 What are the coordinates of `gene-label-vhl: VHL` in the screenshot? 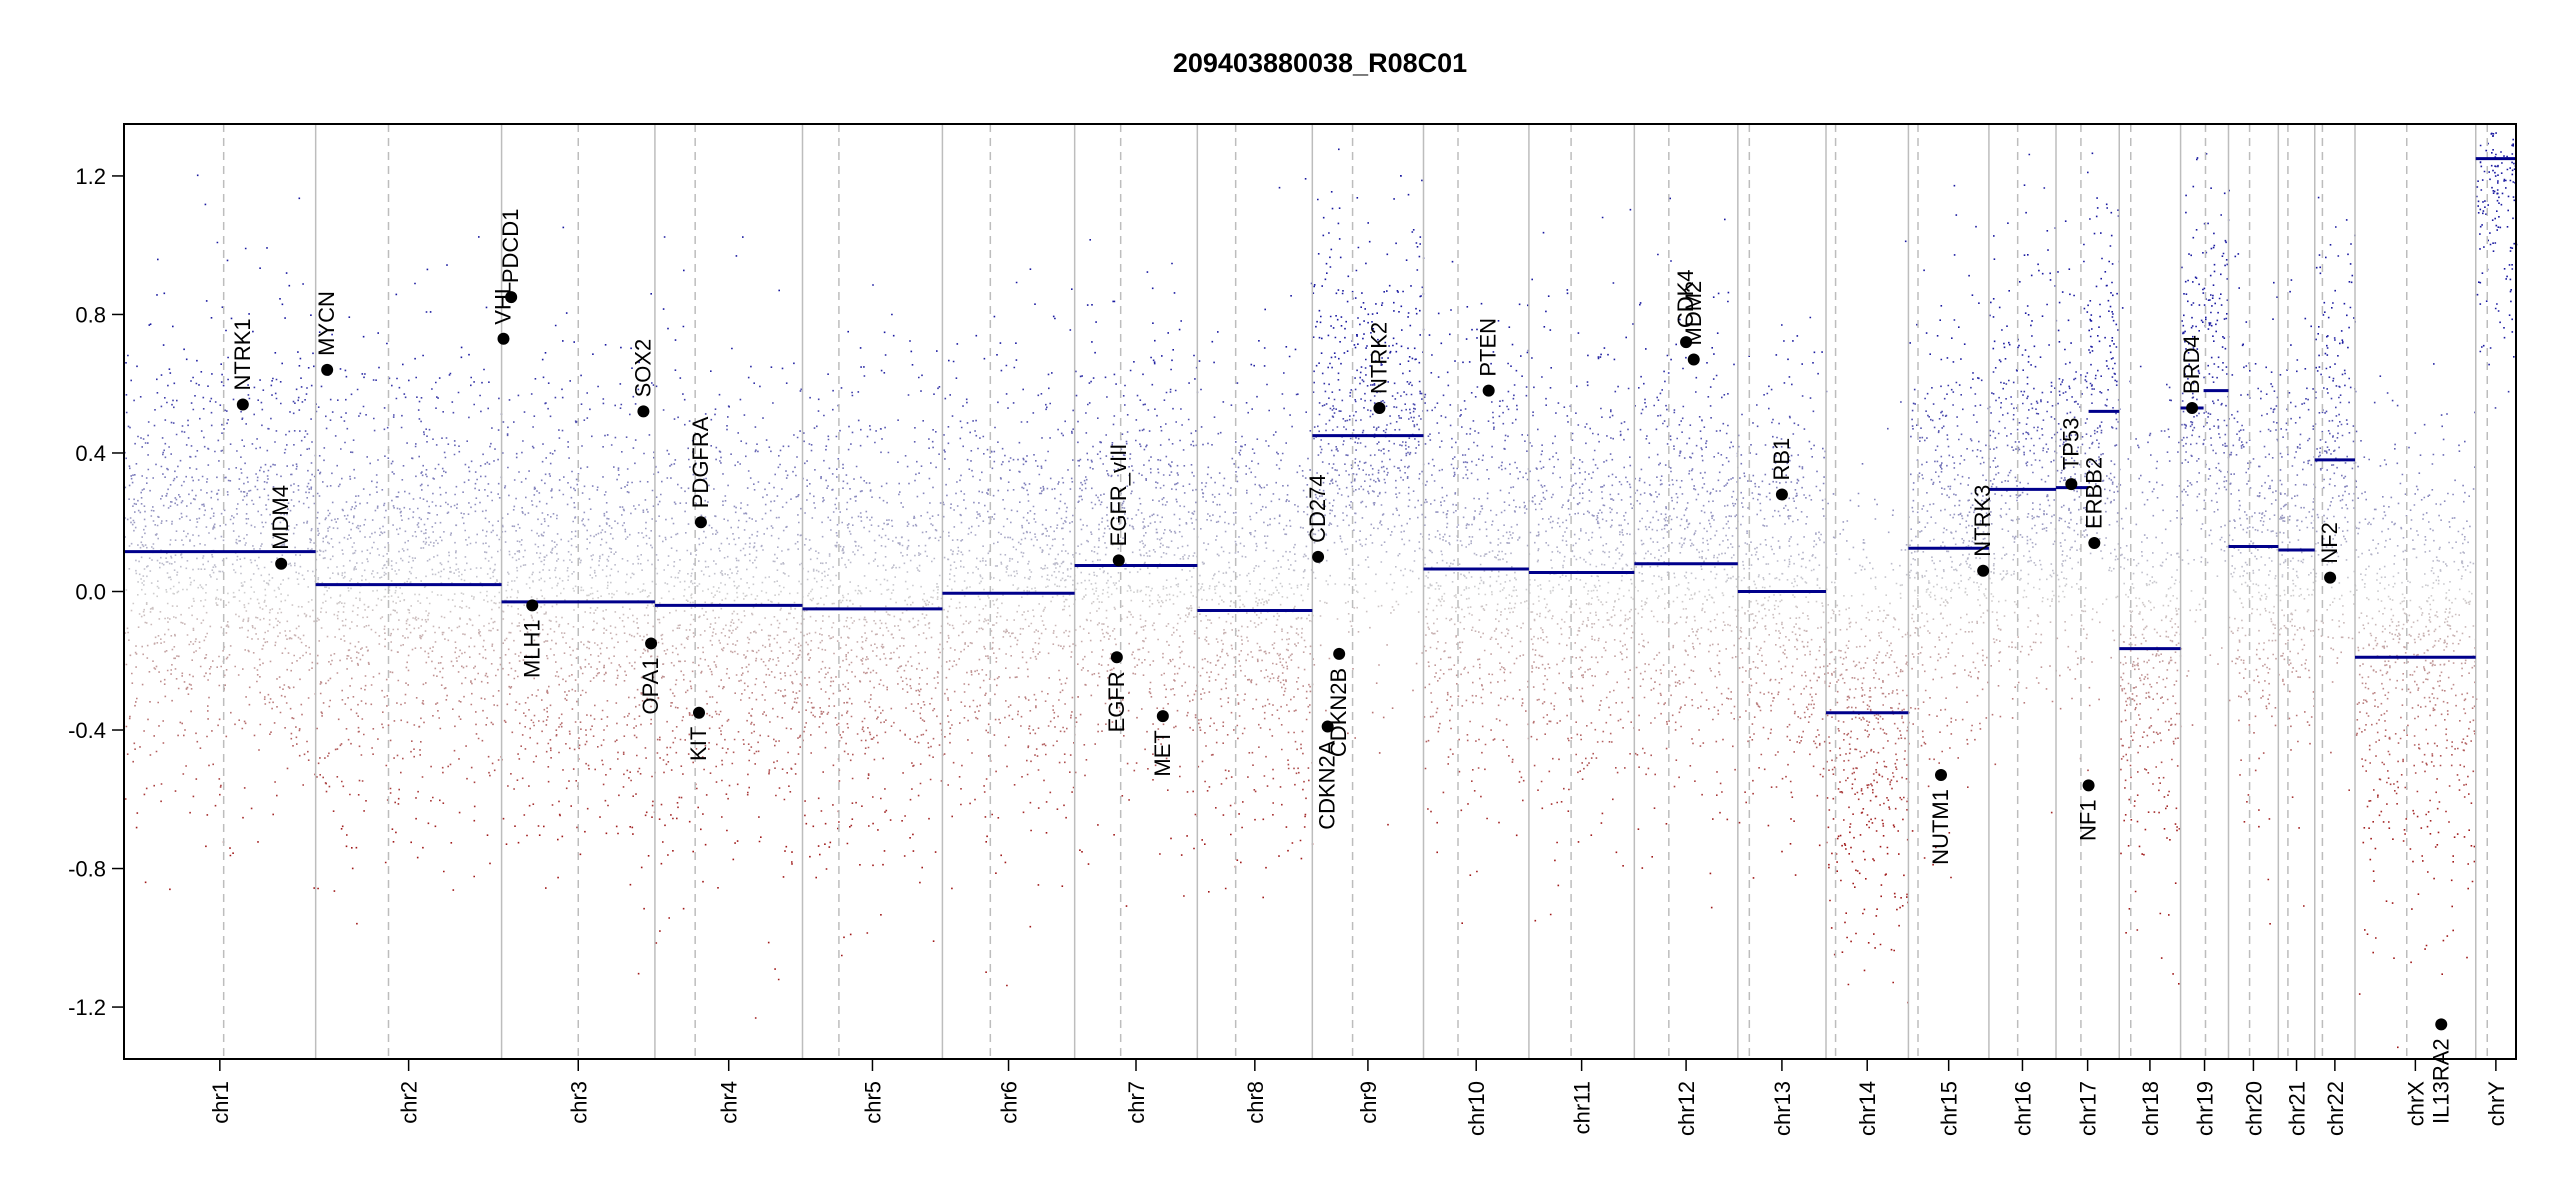 It's located at (503, 303).